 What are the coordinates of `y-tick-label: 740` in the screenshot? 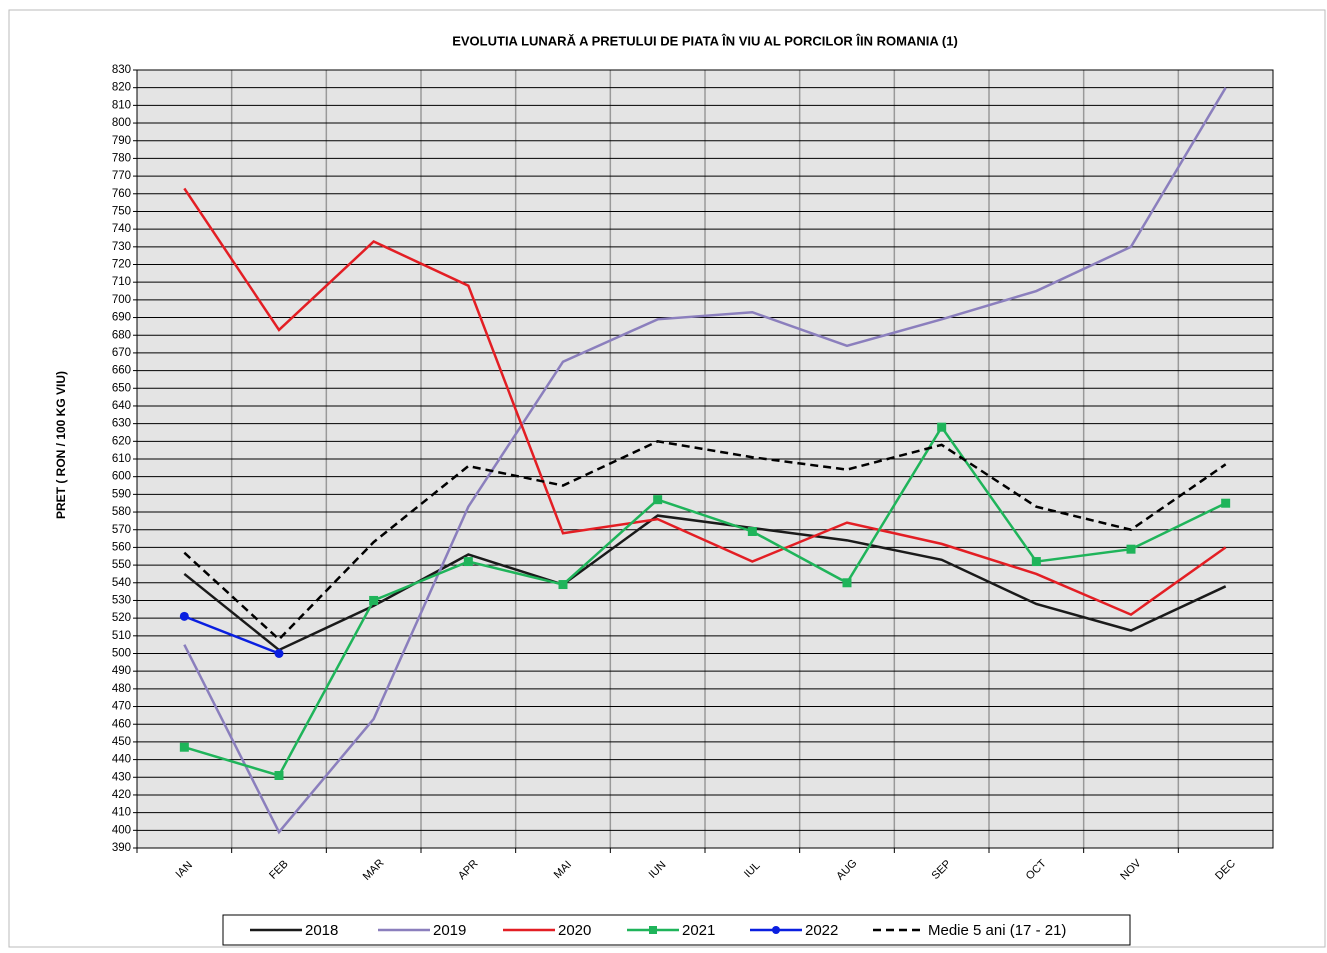 It's located at (121, 229).